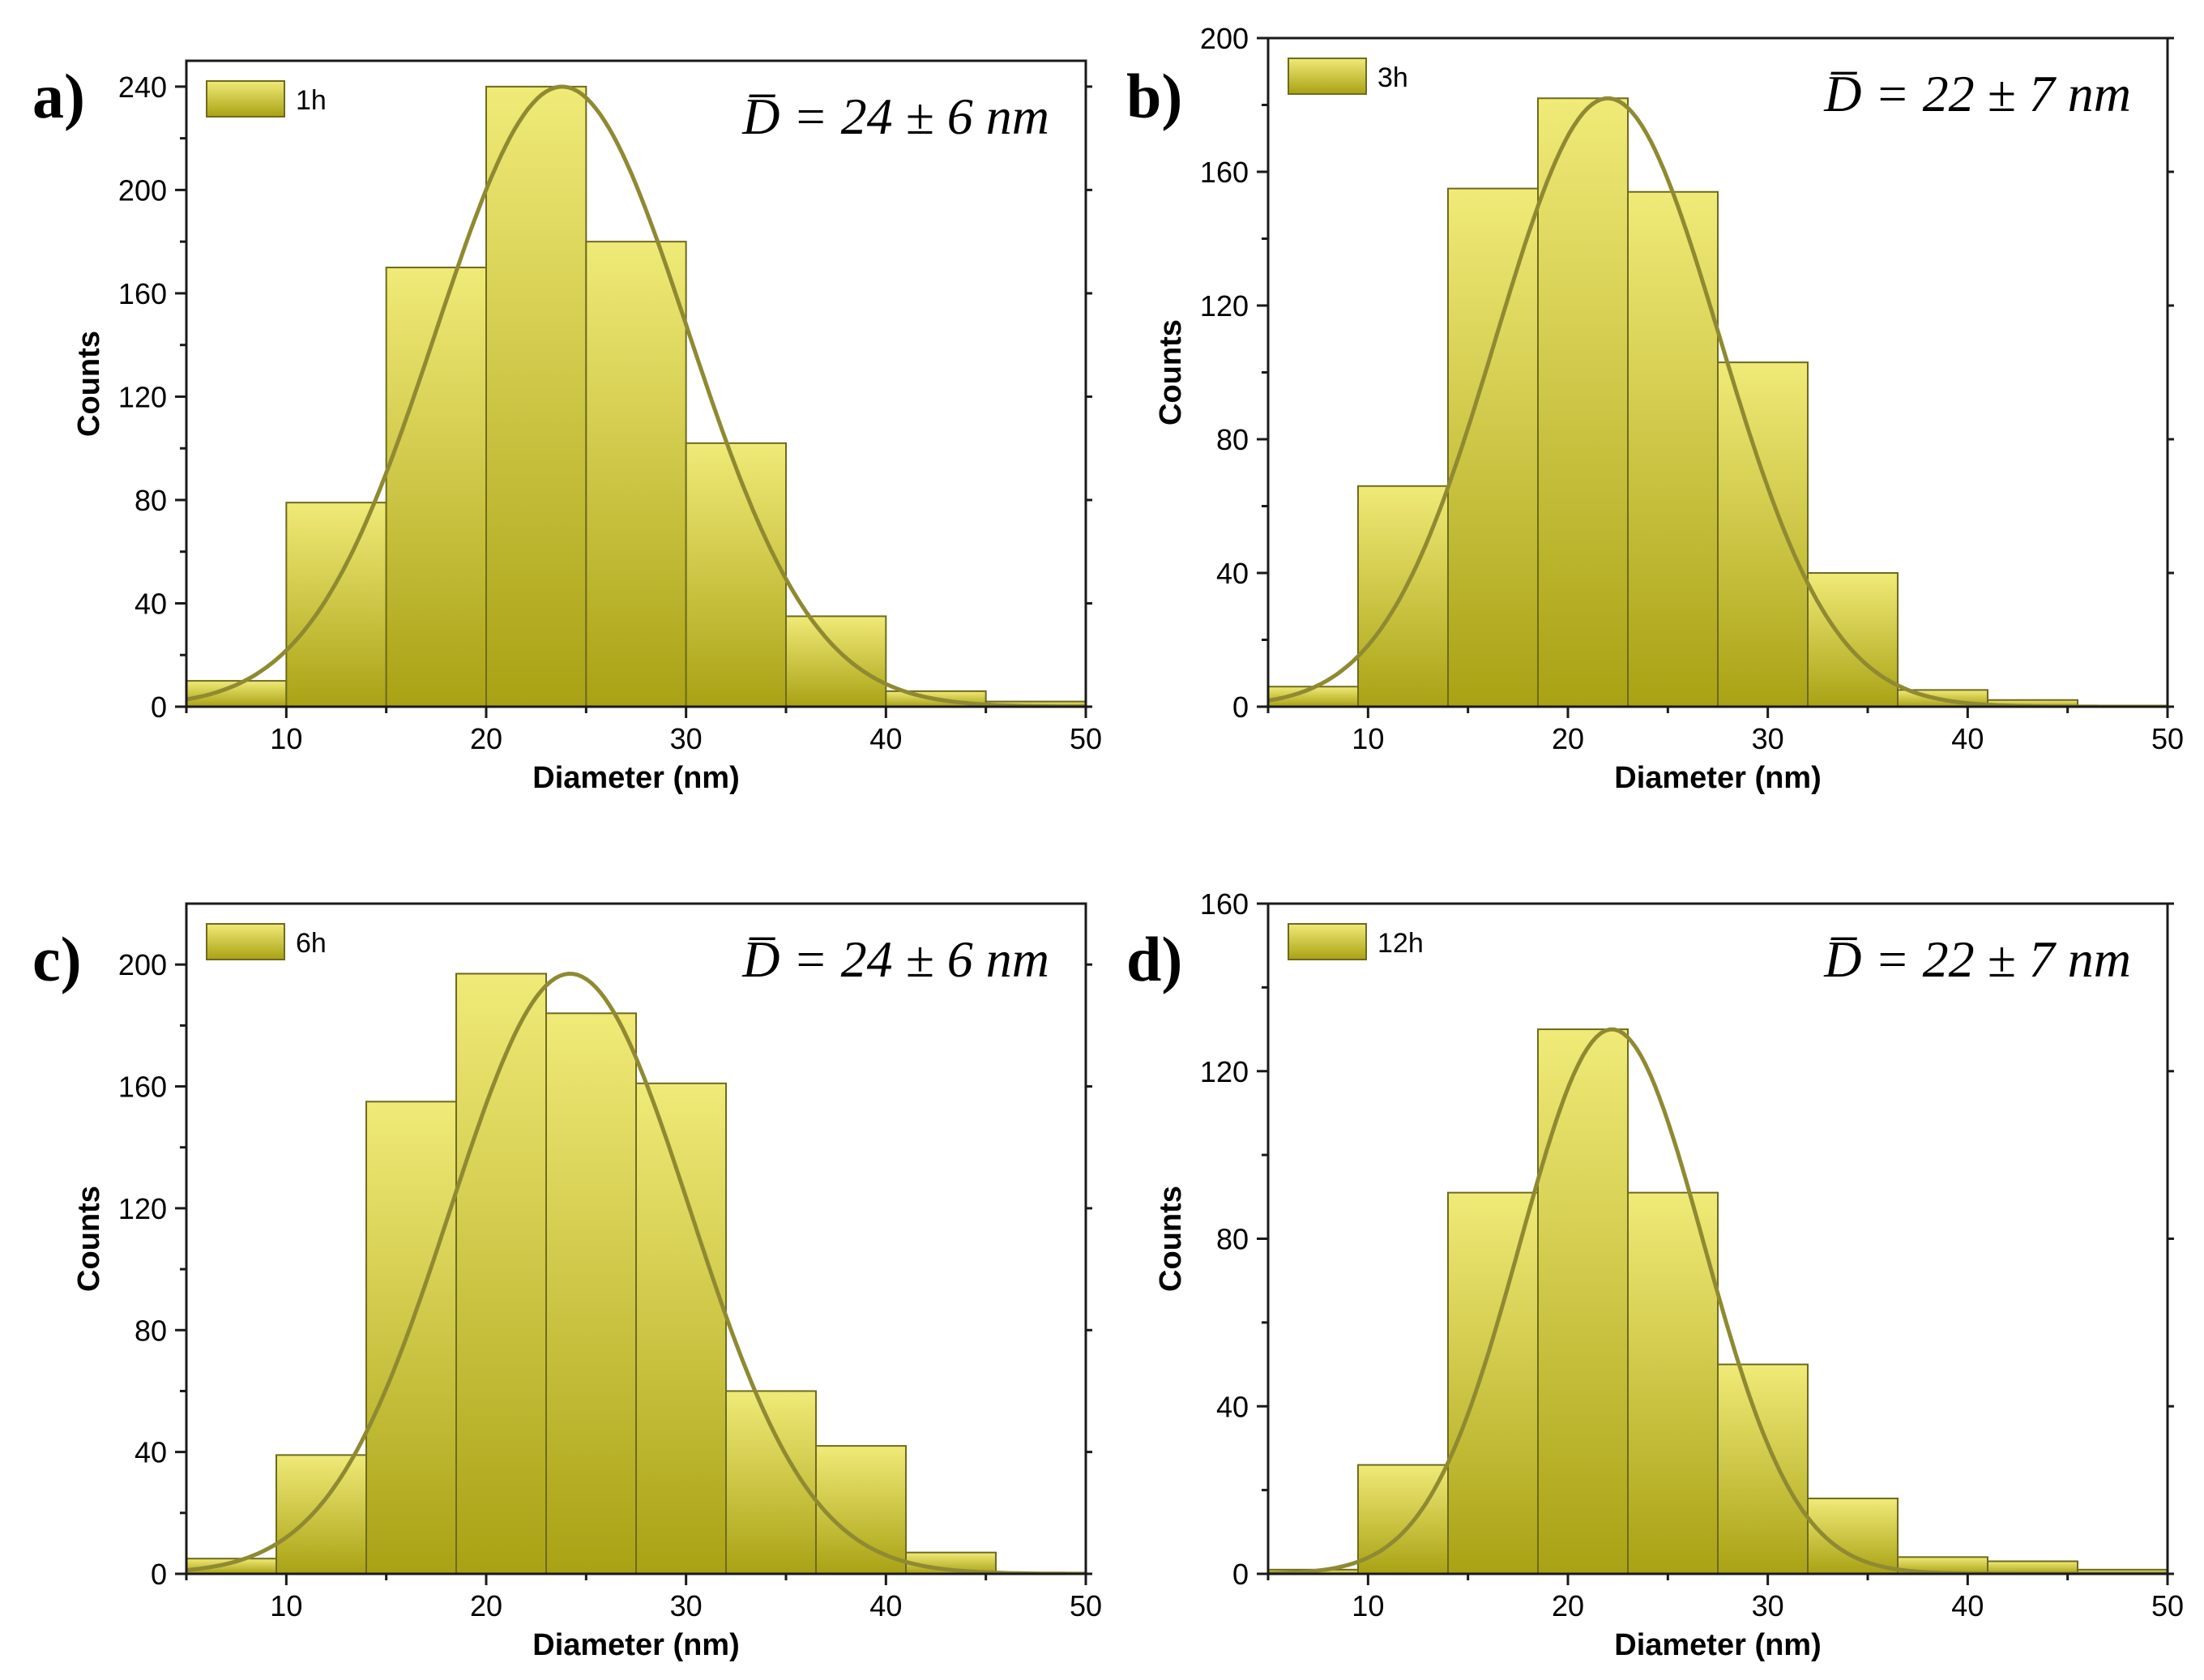 The image size is (2204, 1680). What do you see at coordinates (1401, 943) in the screenshot?
I see `legend-label: 12h` at bounding box center [1401, 943].